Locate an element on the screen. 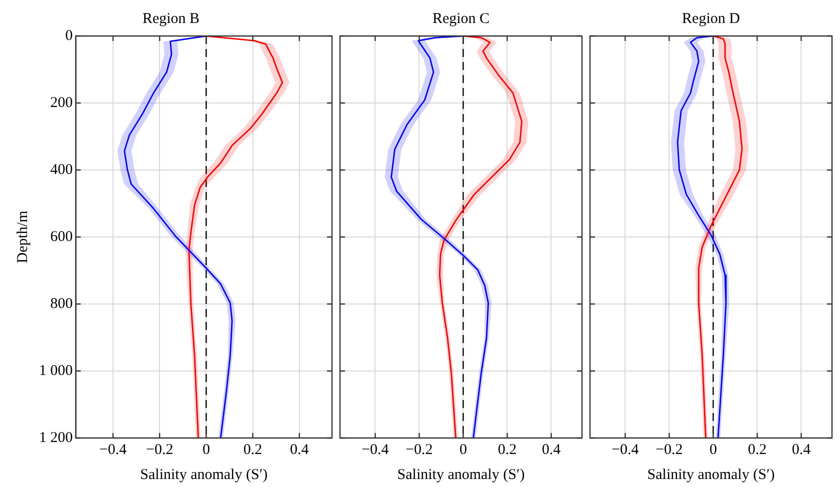 The height and width of the screenshot is (495, 840). y-axis-title: Depth/m is located at coordinates (22, 237).